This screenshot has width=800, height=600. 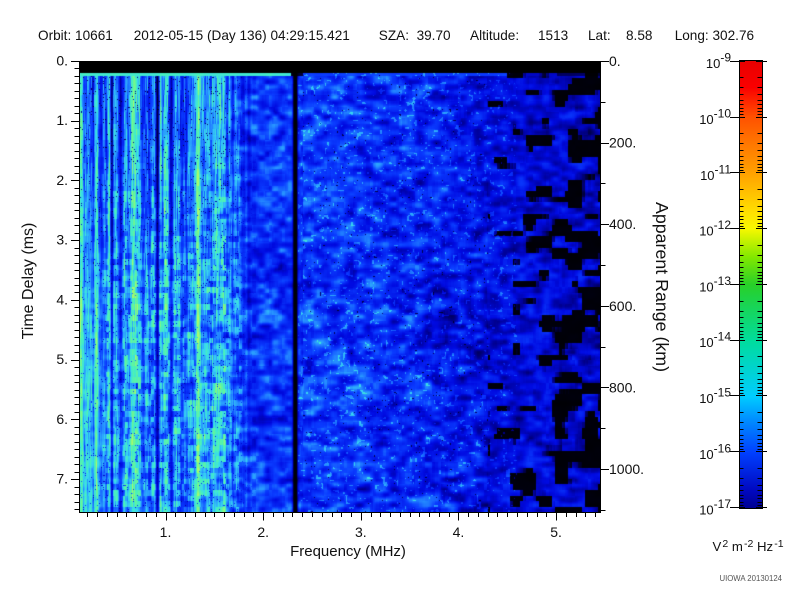 I want to click on svg-text: 10-13, so click(x=715, y=284).